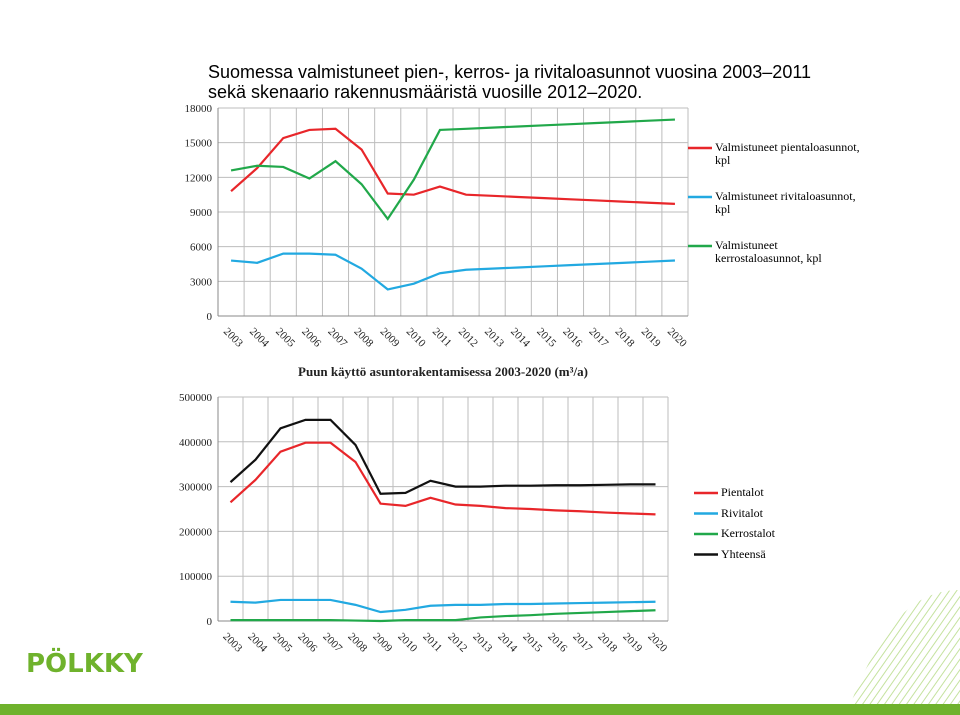 This screenshot has height=715, width=960. What do you see at coordinates (201, 282) in the screenshot?
I see `y-tick-label: 3000` at bounding box center [201, 282].